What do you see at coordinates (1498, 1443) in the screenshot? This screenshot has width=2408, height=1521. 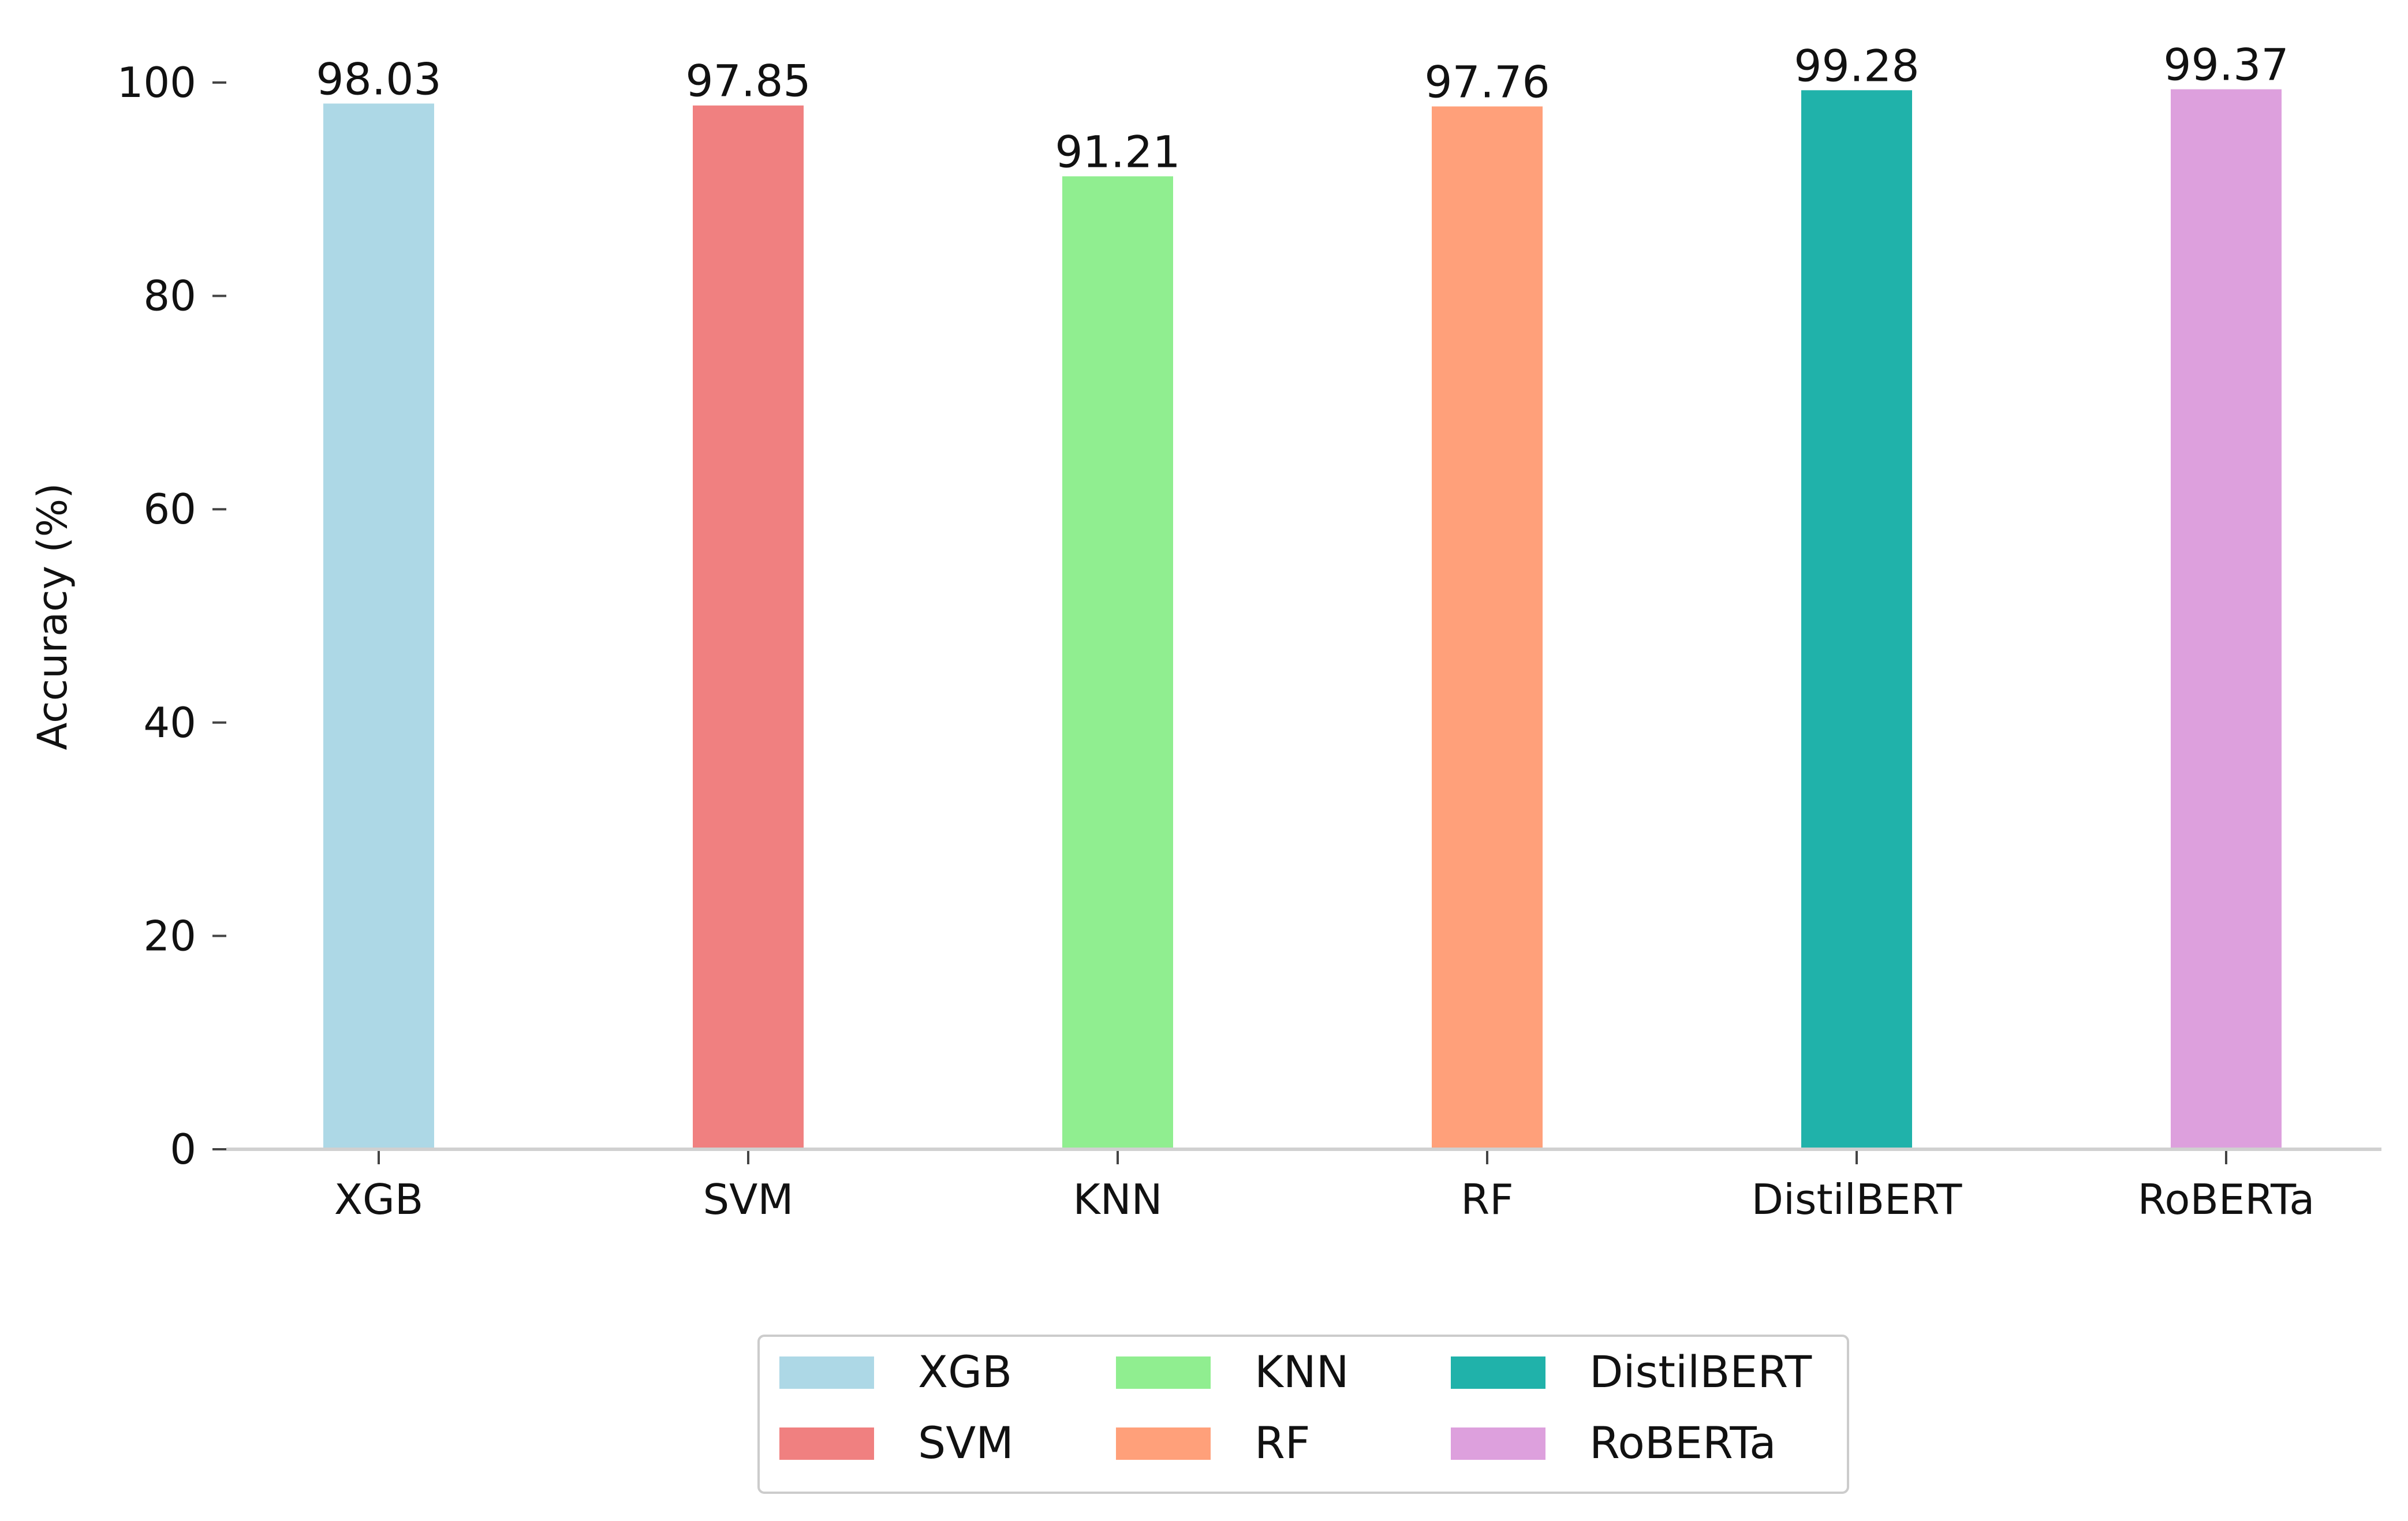 I see `legend-swatch-roberta` at bounding box center [1498, 1443].